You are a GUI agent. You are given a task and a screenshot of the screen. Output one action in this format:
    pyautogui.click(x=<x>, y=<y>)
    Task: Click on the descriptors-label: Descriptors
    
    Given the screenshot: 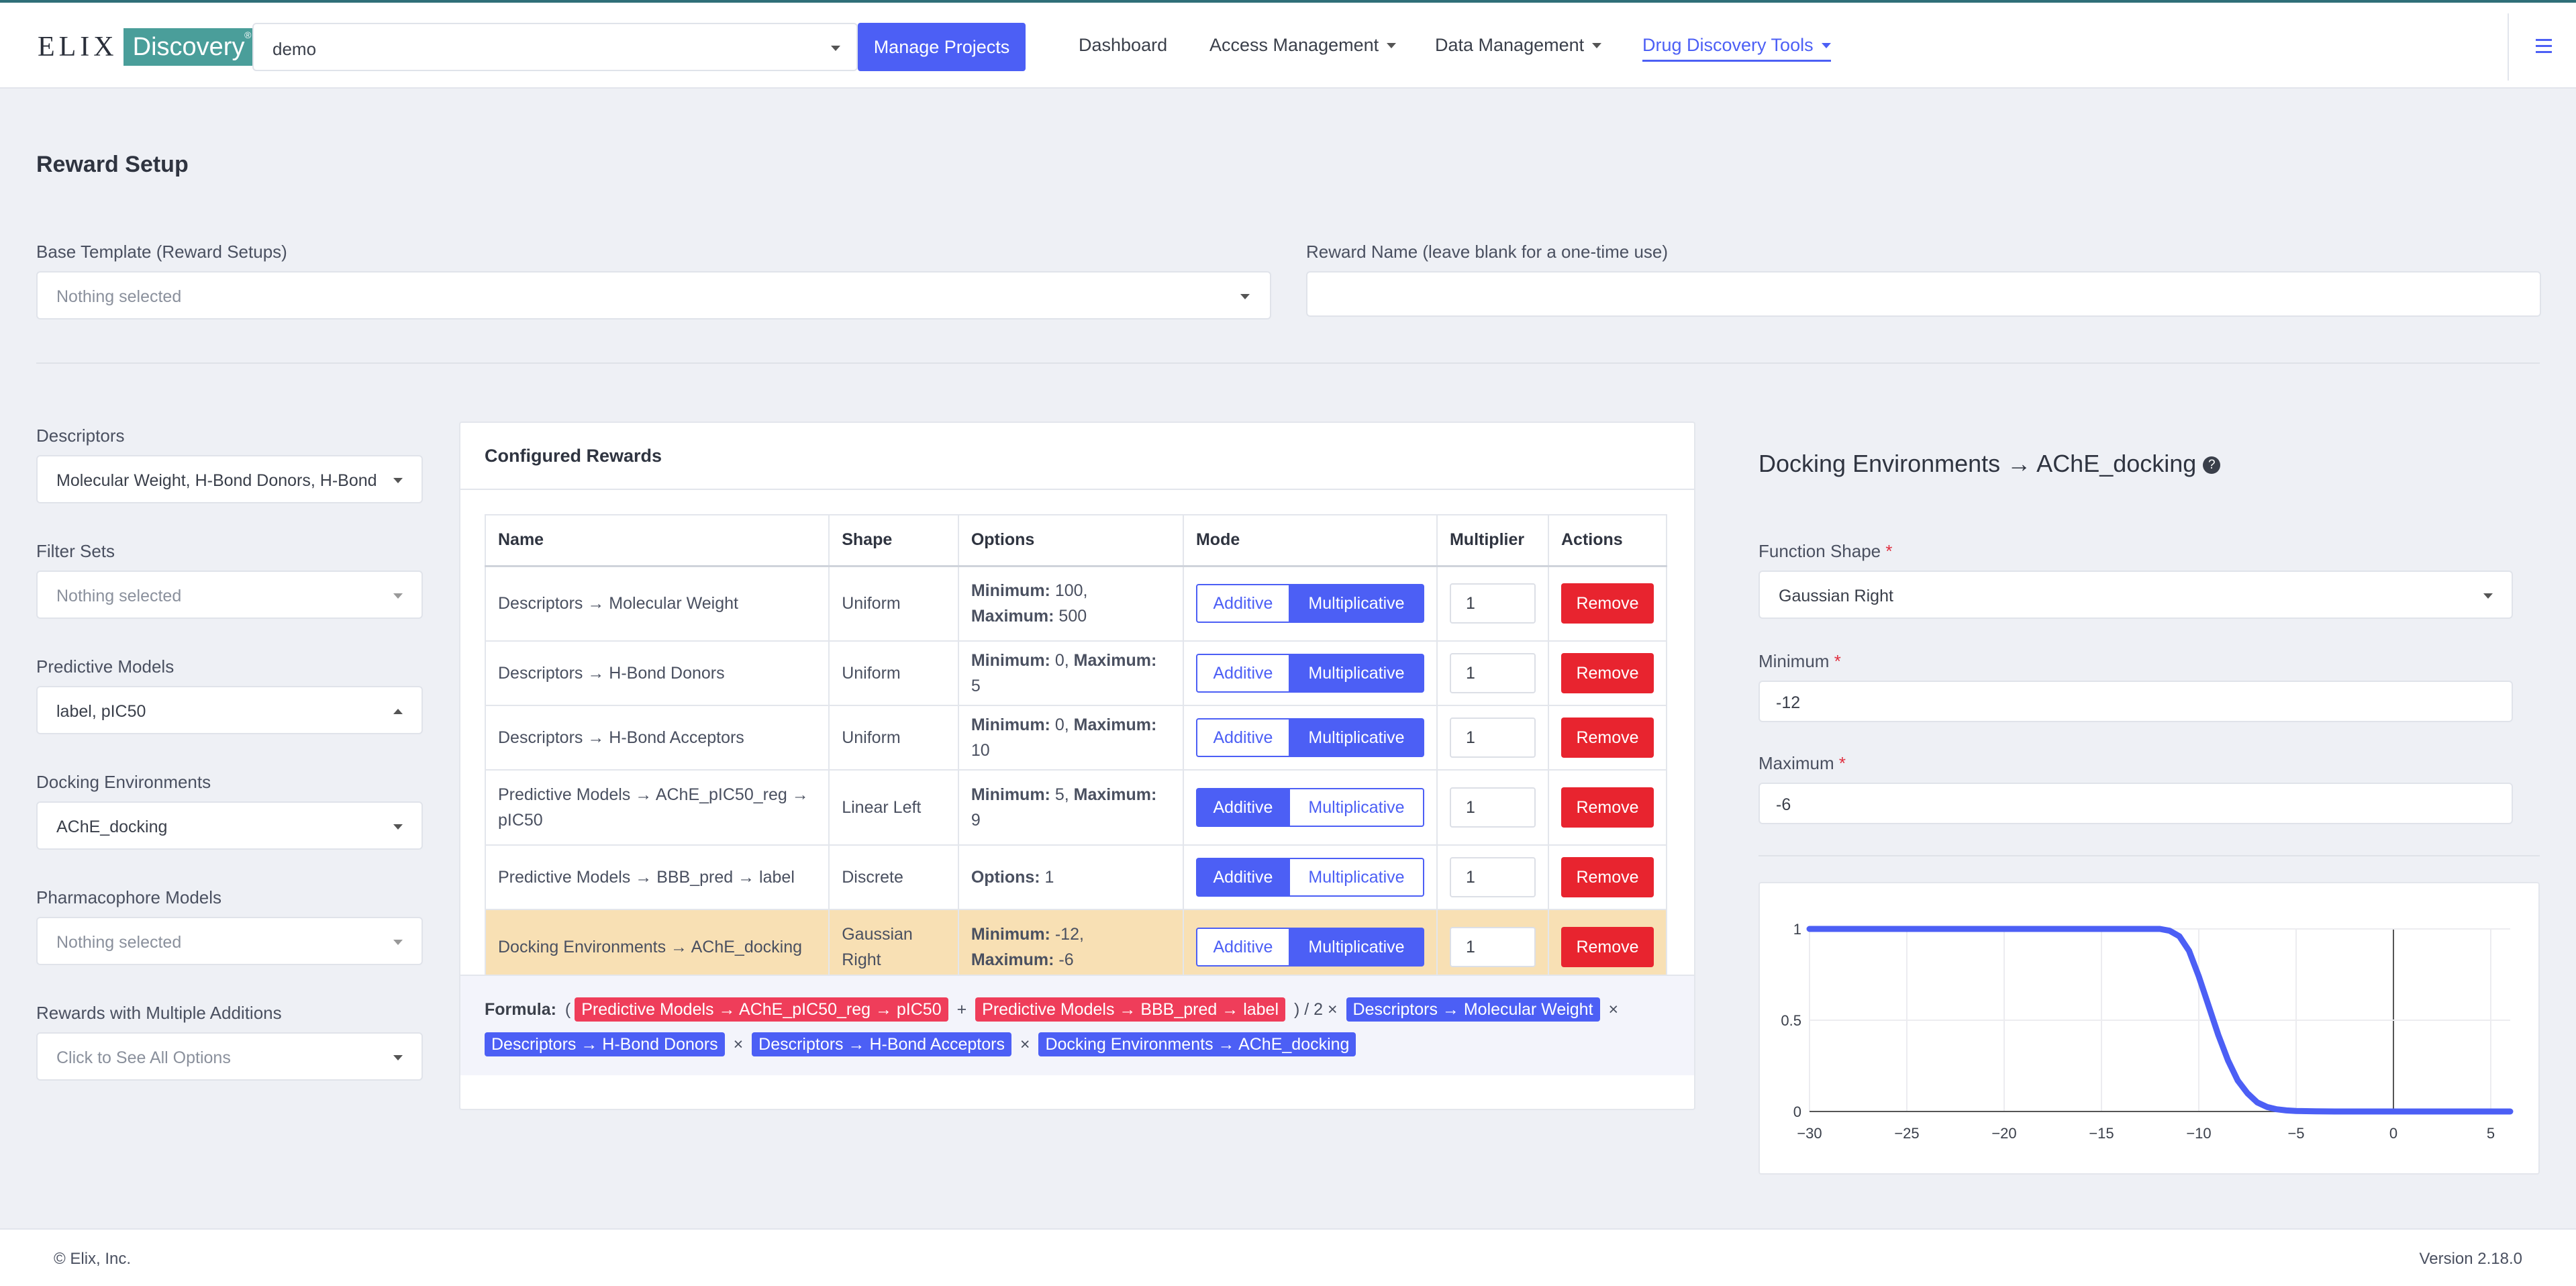 What is the action you would take?
    pyautogui.click(x=80, y=436)
    